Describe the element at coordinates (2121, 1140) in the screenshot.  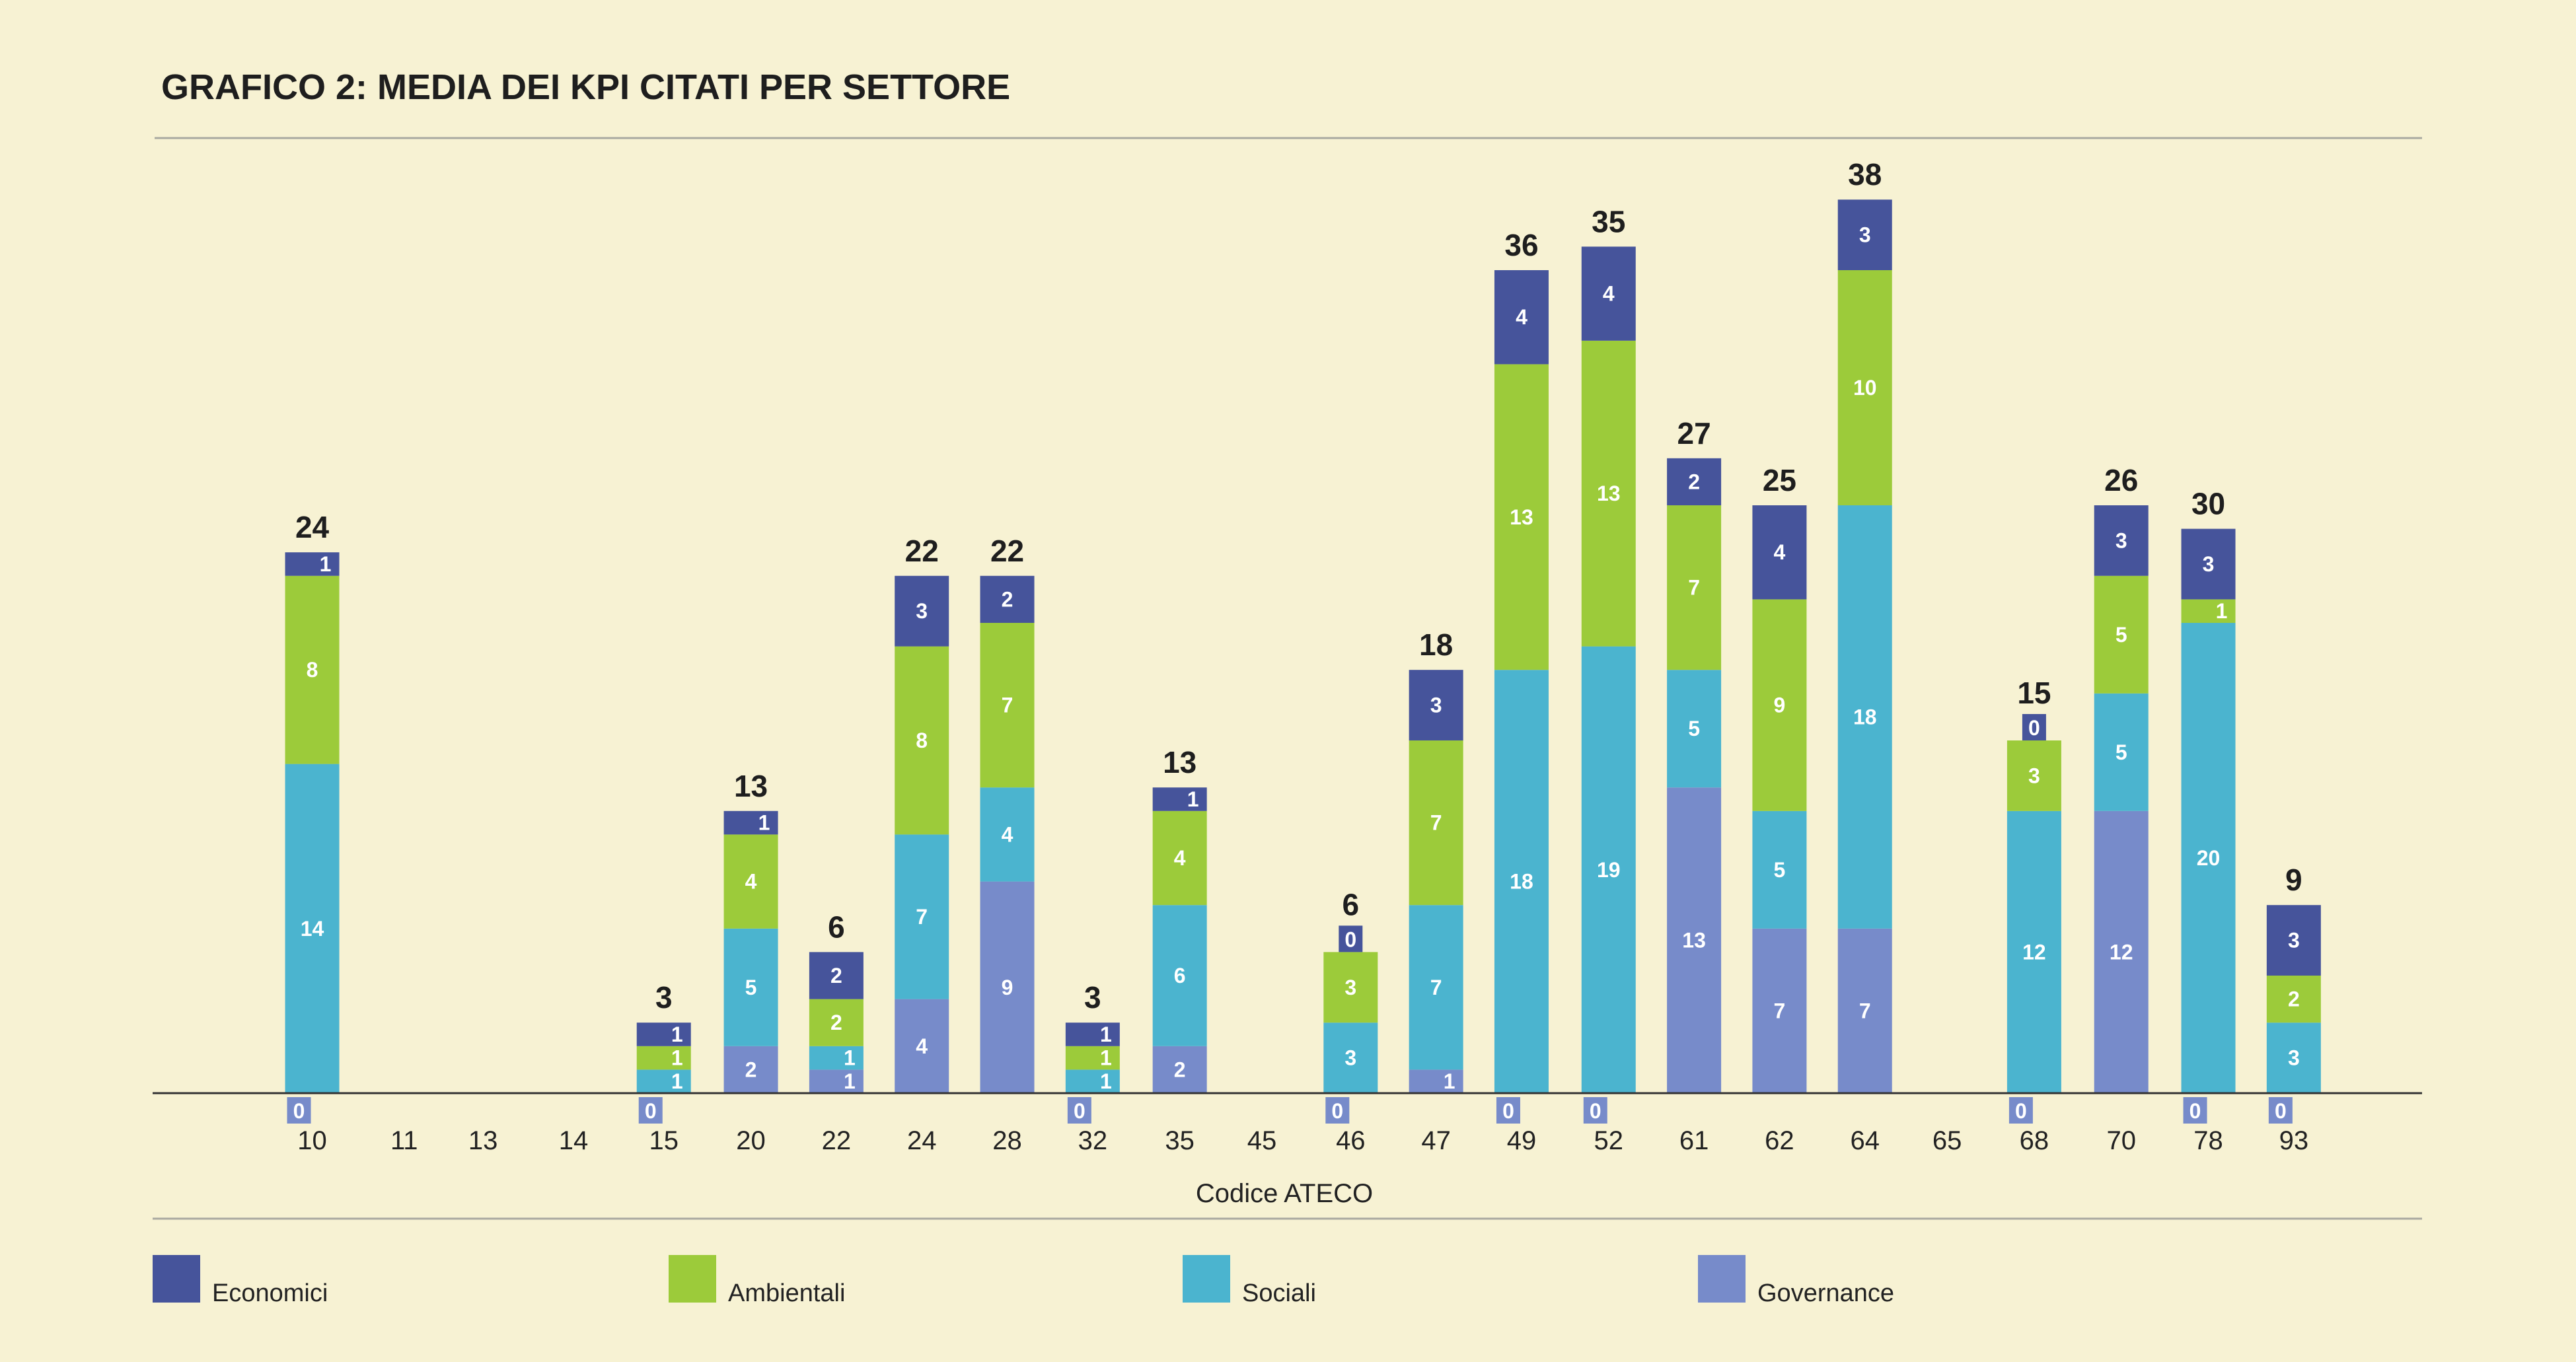
I see `x-tick-label: 70` at that location.